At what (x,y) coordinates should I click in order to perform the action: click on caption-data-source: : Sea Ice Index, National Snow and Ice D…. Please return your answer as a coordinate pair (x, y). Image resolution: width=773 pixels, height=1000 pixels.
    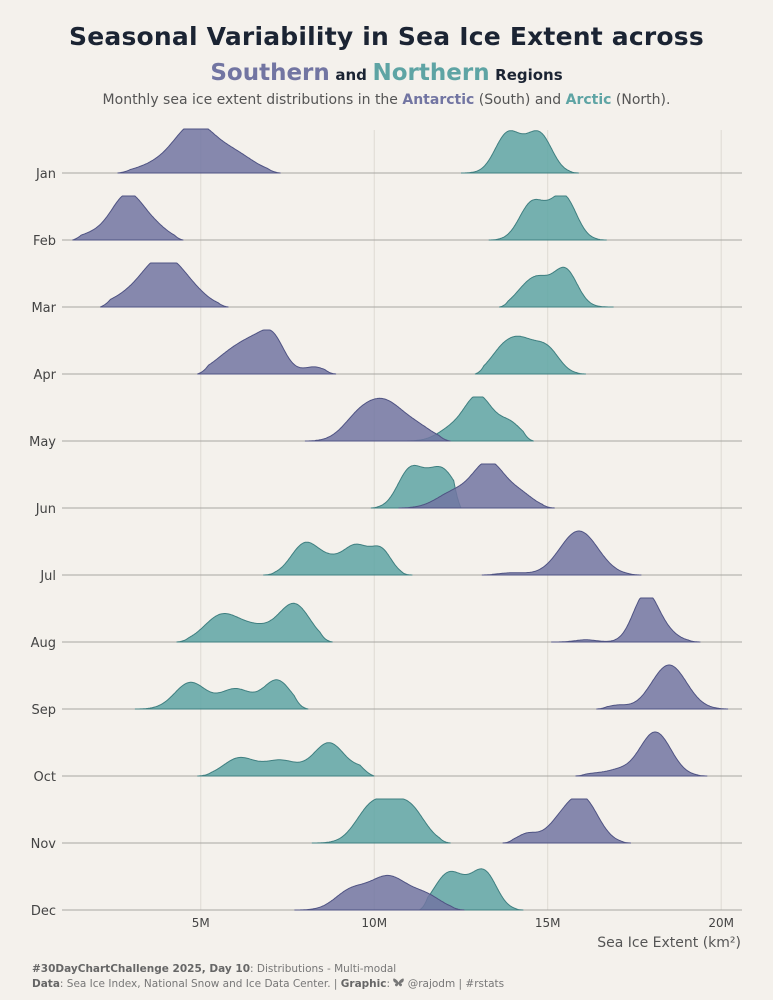
    Looking at the image, I should click on (200, 984).